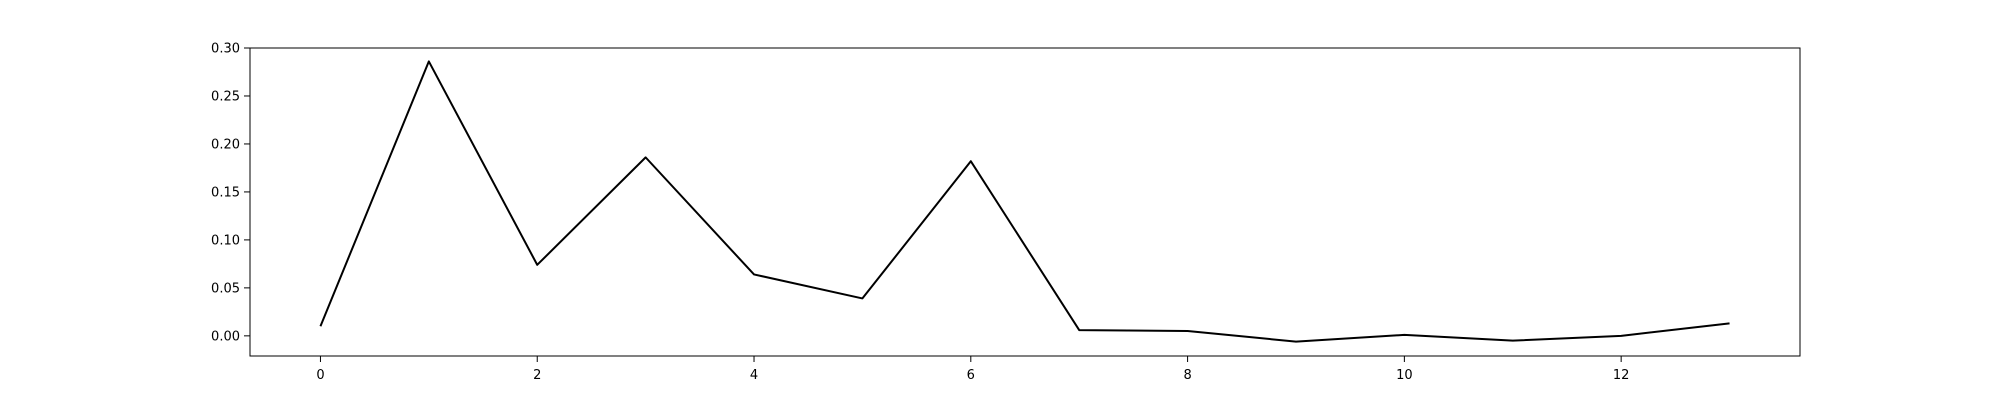 The image size is (2000, 400). I want to click on y-axis: 0.00 0.05 0.10 0.15 0.20 0.25 0.30, so click(230, 193).